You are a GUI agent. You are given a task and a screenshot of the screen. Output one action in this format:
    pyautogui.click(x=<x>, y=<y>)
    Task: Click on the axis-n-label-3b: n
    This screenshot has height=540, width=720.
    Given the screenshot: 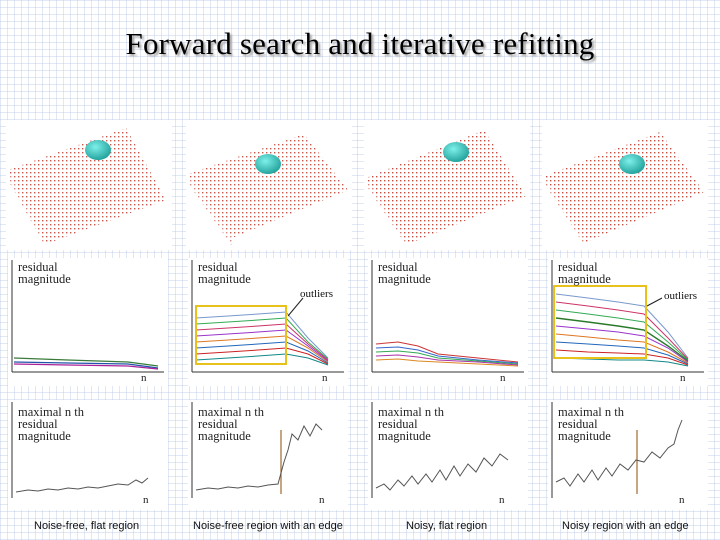 What is the action you would take?
    pyautogui.click(x=502, y=500)
    